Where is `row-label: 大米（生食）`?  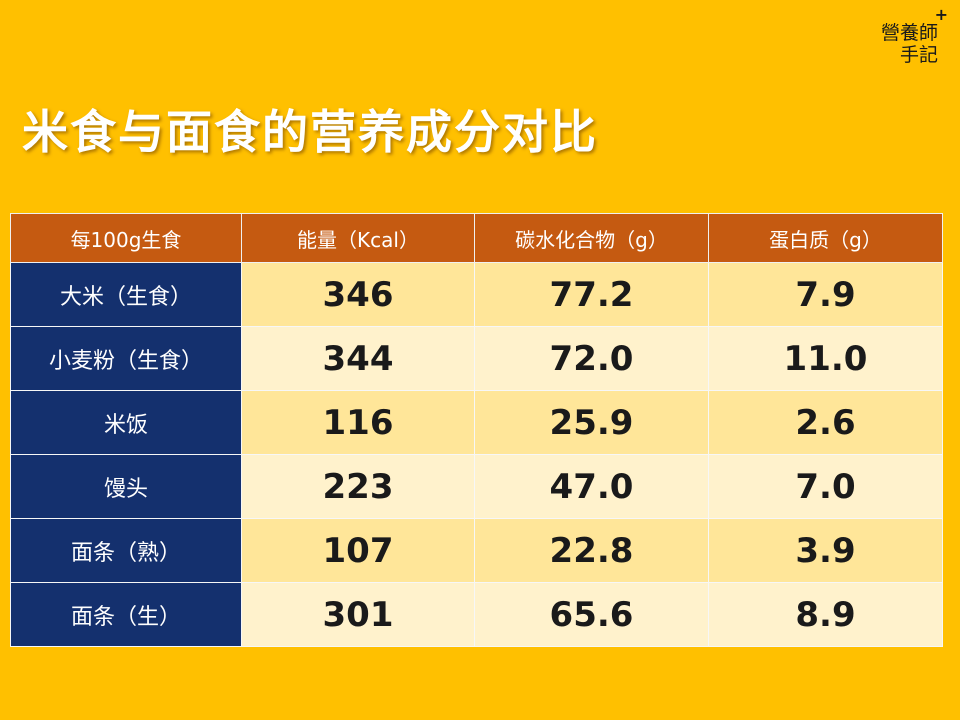 row-label: 大米（生食） is located at coordinates (126, 294).